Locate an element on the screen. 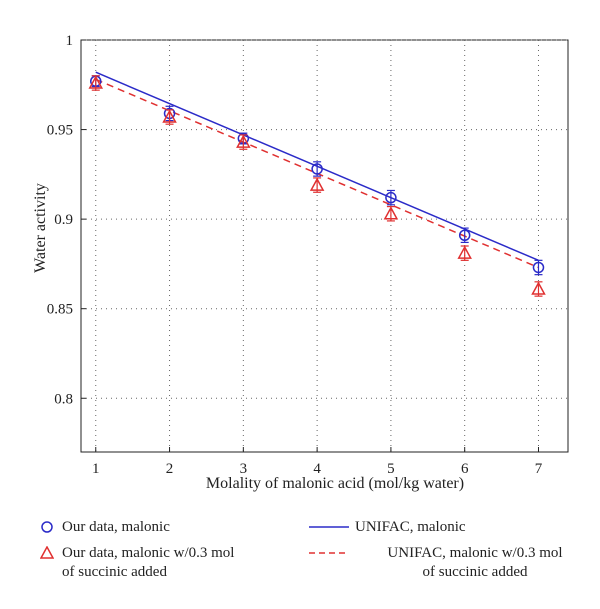 This screenshot has width=600, height=609. y-tick-label: 1 is located at coordinates (70, 41).